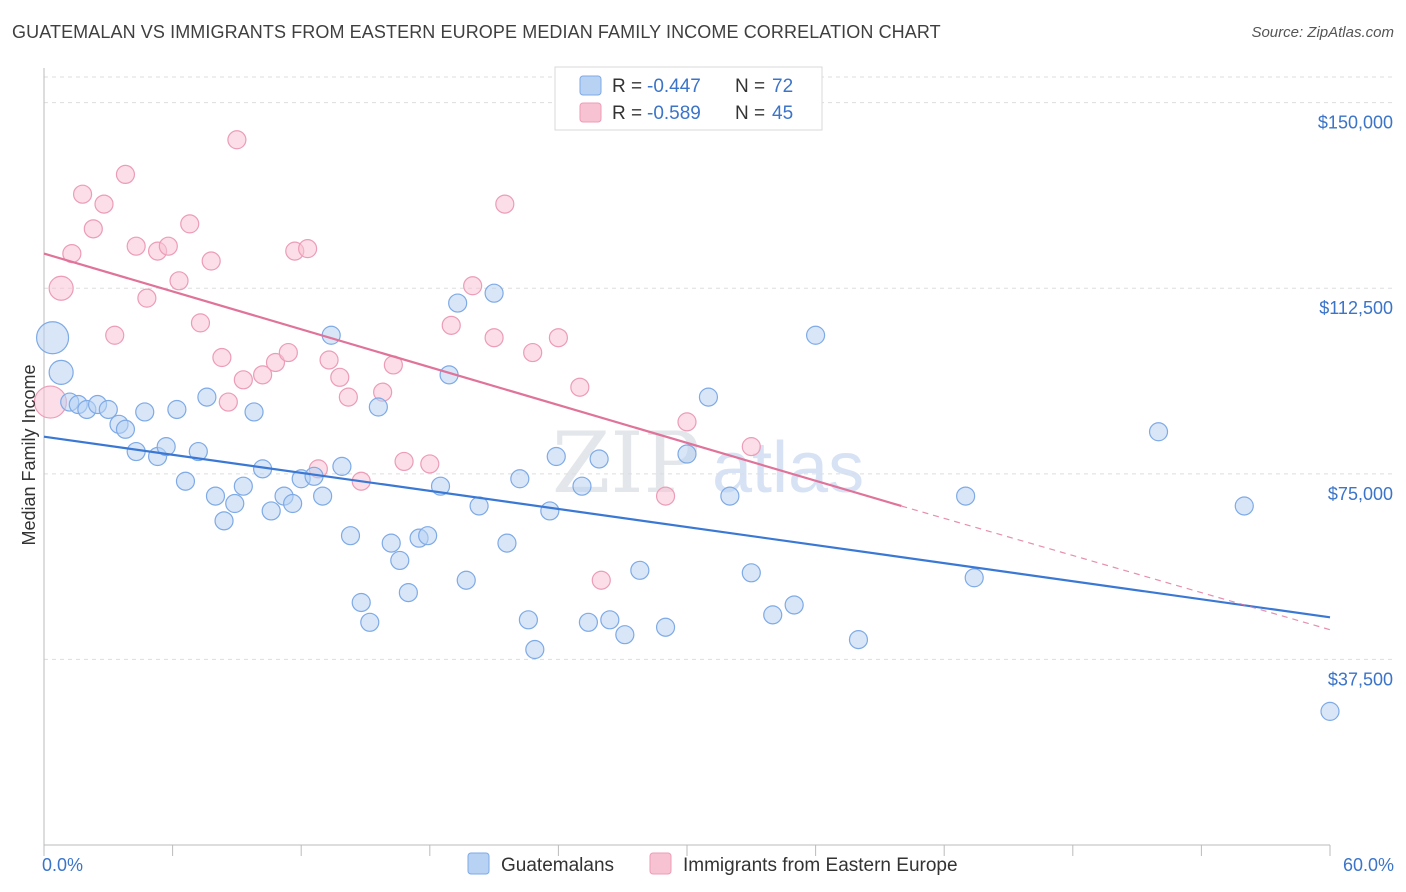 This screenshot has height=892, width=1406. Describe the element at coordinates (1368, 865) in the screenshot. I see `x-tick-label-max: 60.0%` at that location.